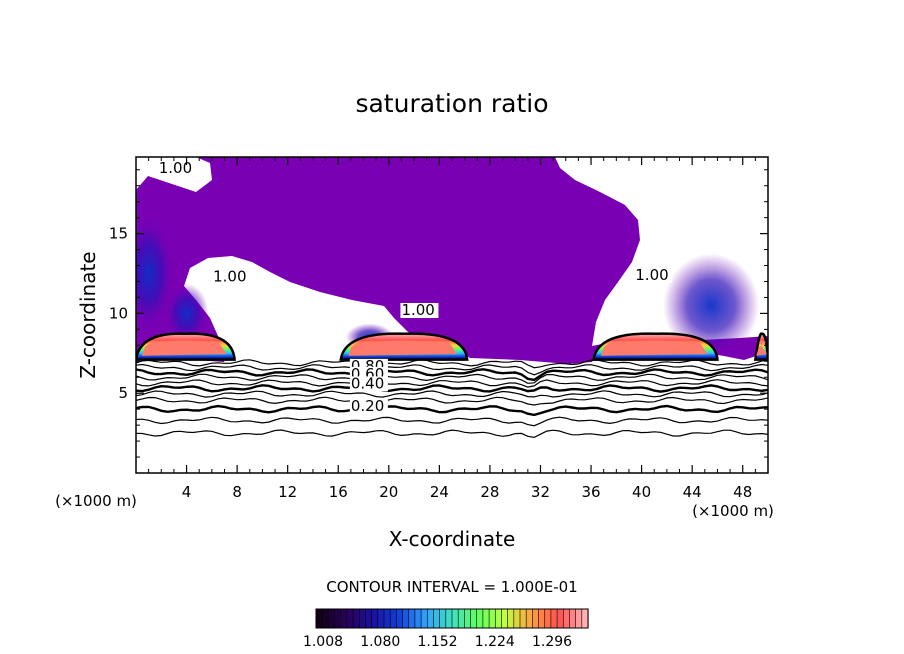 This screenshot has height=654, width=904. What do you see at coordinates (88, 314) in the screenshot?
I see `y-axis-label: Z-coordinate` at bounding box center [88, 314].